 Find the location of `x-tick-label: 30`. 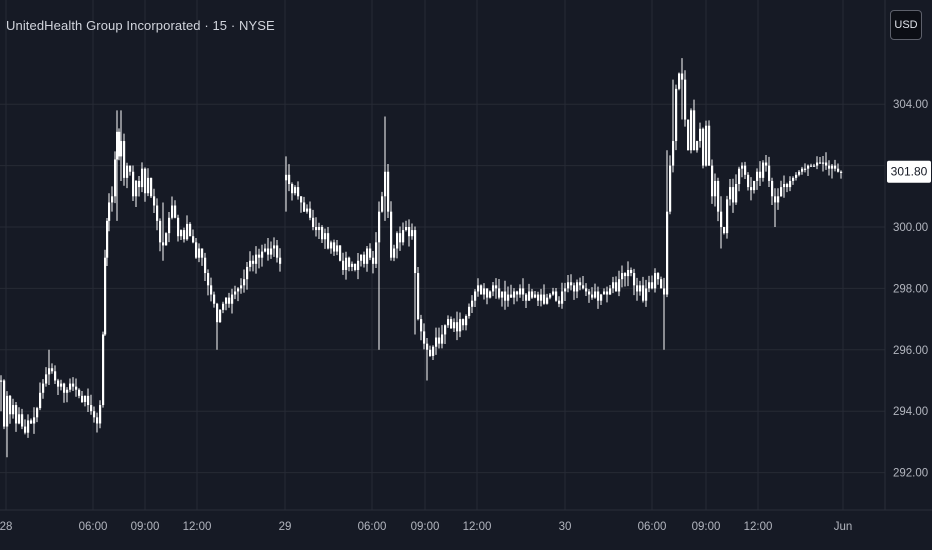

x-tick-label: 30 is located at coordinates (565, 527).